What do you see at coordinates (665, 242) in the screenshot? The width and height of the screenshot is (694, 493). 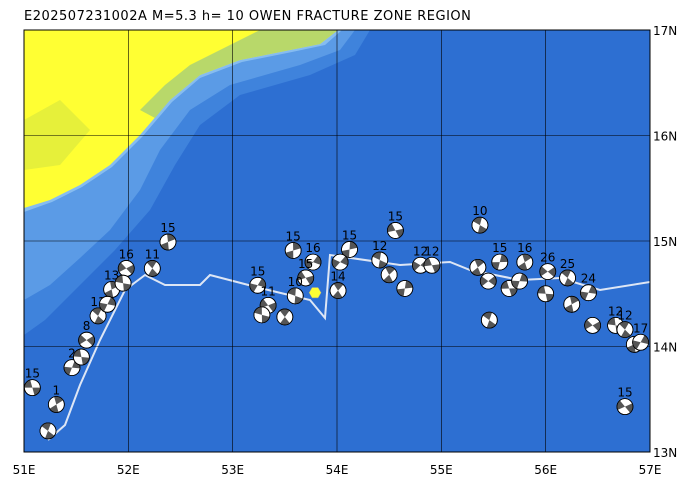 I see `y-tick-label: 15N` at bounding box center [665, 242].